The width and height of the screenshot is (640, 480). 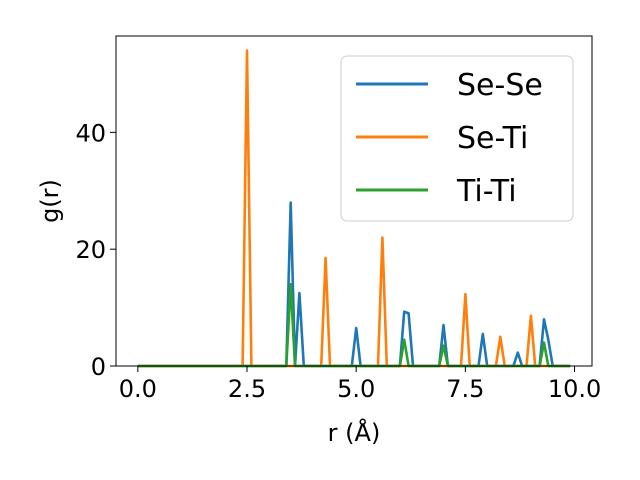 I want to click on x-tick-label: 0.0, so click(x=138, y=389).